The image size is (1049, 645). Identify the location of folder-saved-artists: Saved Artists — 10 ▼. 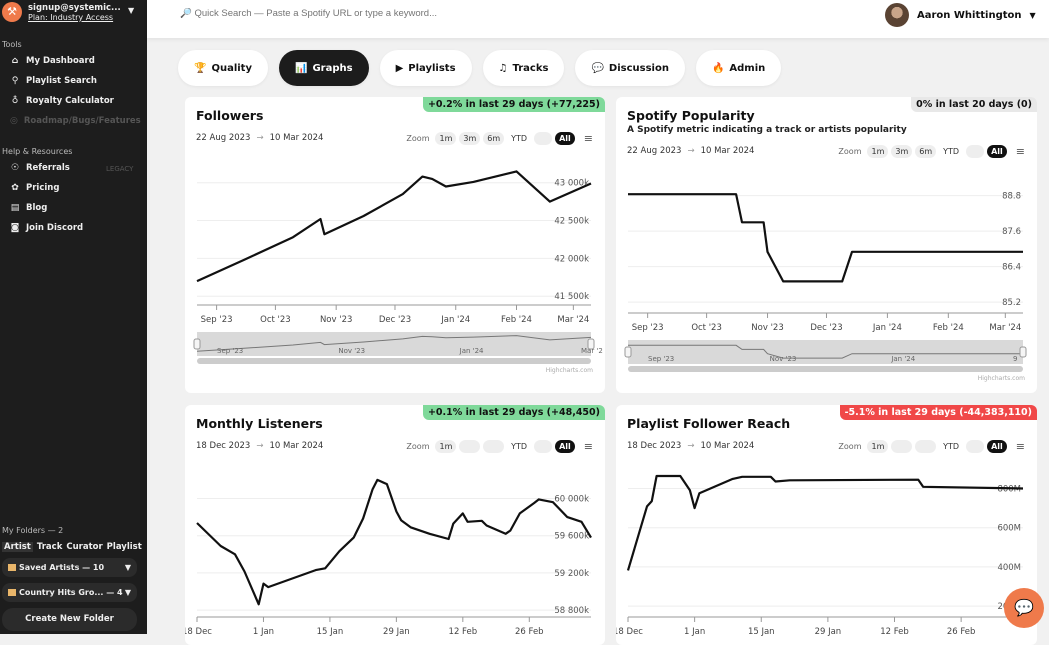
(69, 567).